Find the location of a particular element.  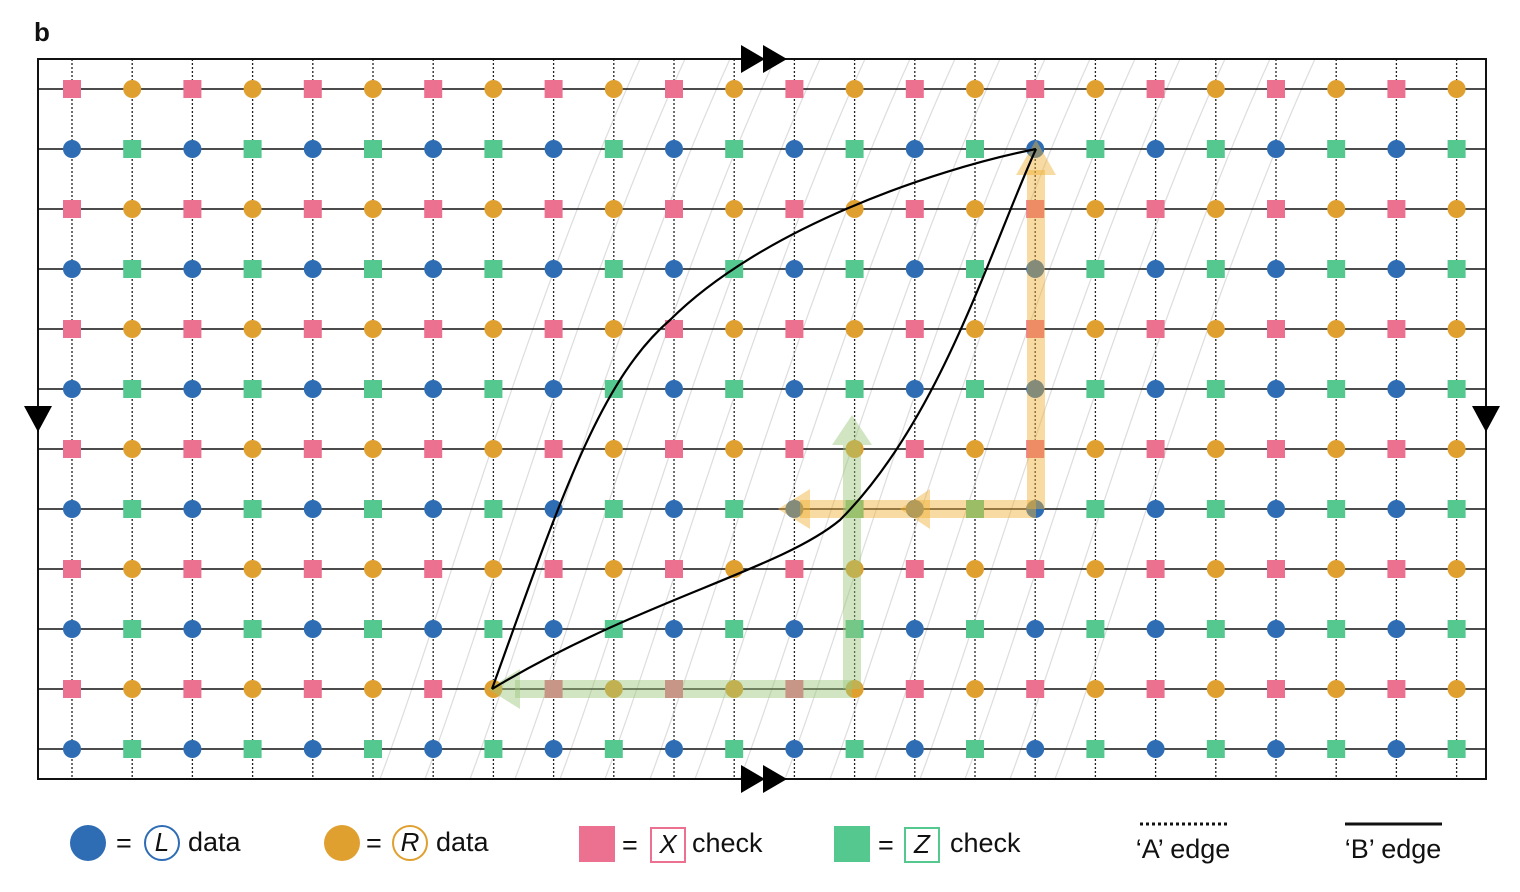

legend-symbol: X is located at coordinates (668, 844).